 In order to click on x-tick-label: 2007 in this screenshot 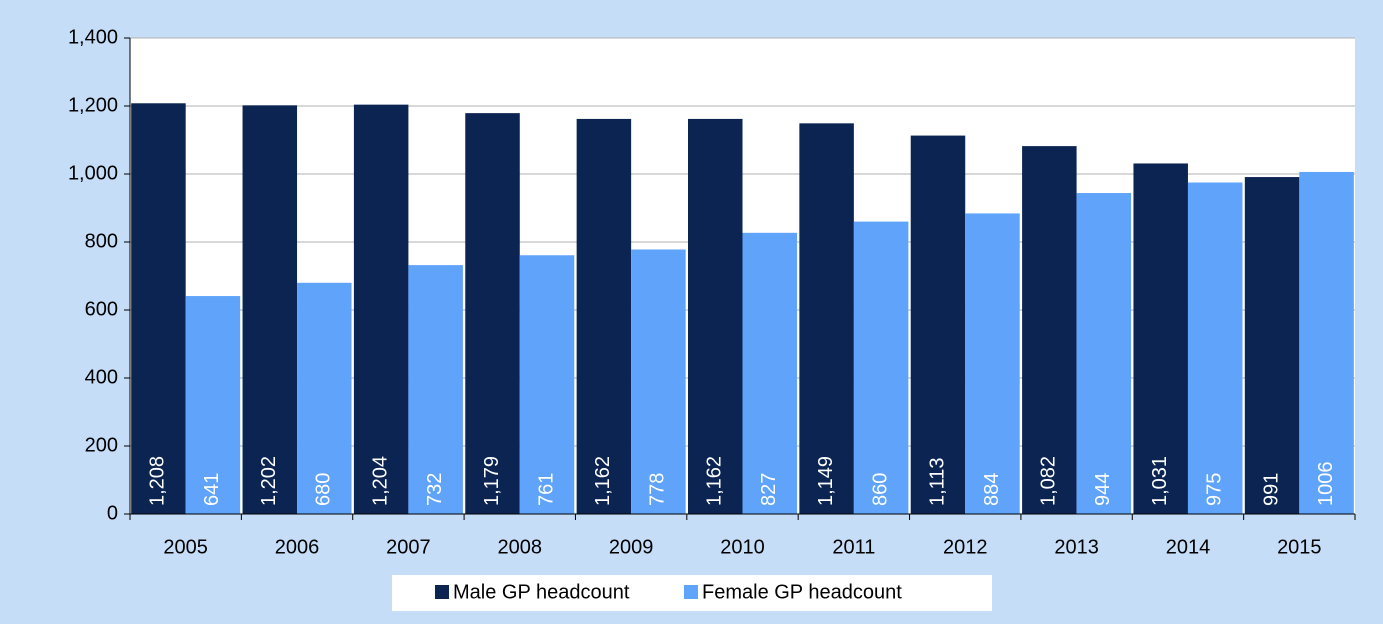, I will do `click(408, 547)`.